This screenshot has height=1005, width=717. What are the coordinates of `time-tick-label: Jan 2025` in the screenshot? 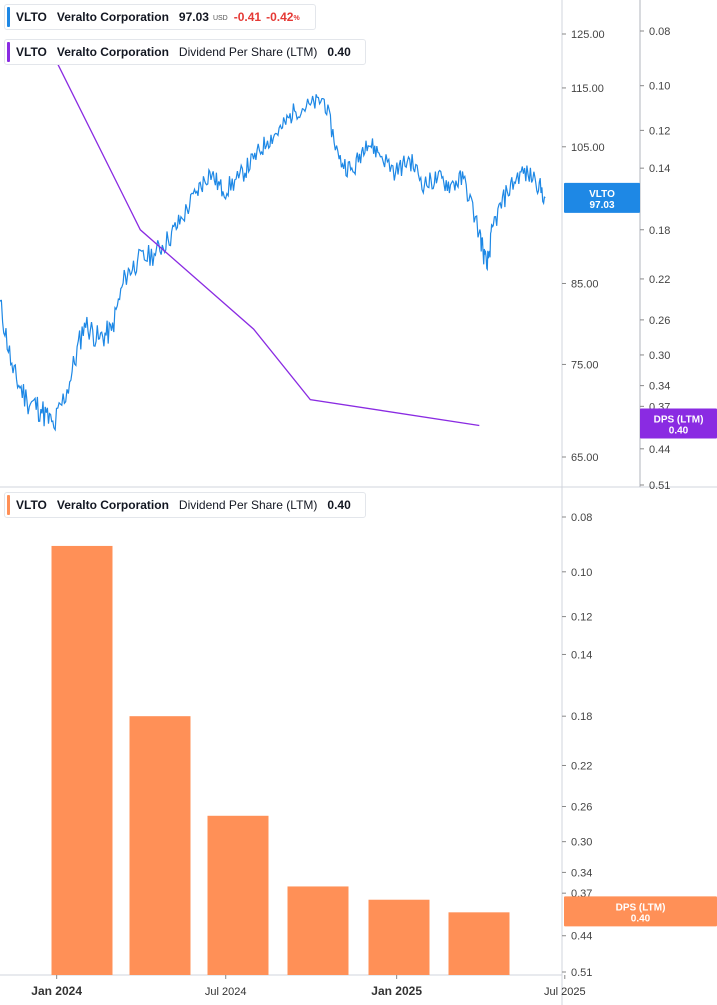 It's located at (396, 991).